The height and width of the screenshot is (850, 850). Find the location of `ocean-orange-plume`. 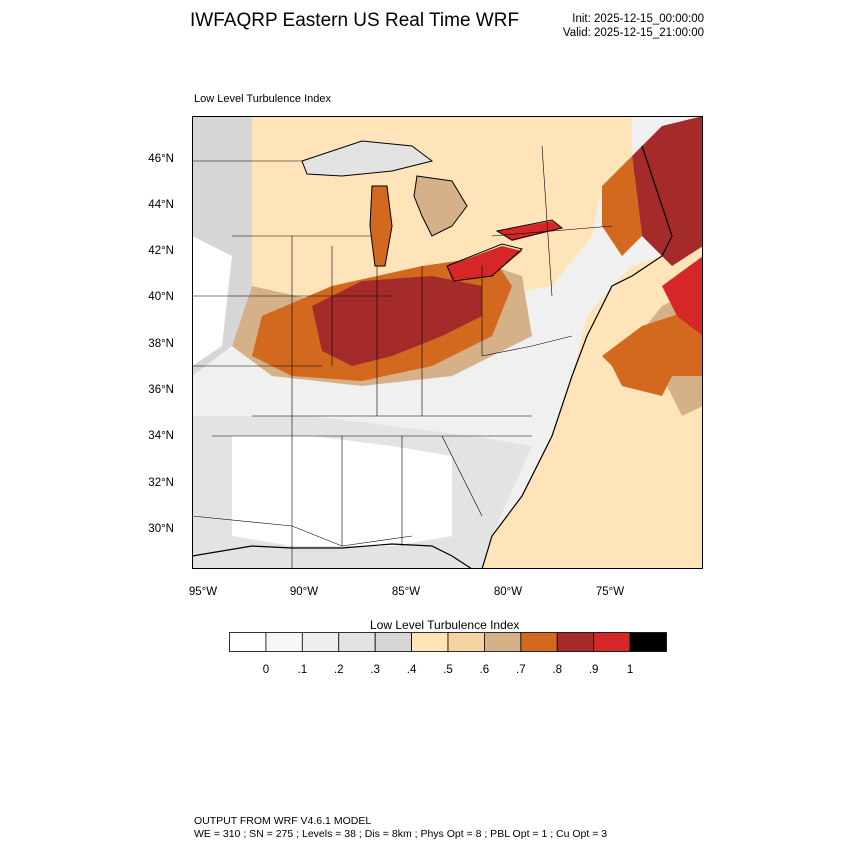

ocean-orange-plume is located at coordinates (652, 351).